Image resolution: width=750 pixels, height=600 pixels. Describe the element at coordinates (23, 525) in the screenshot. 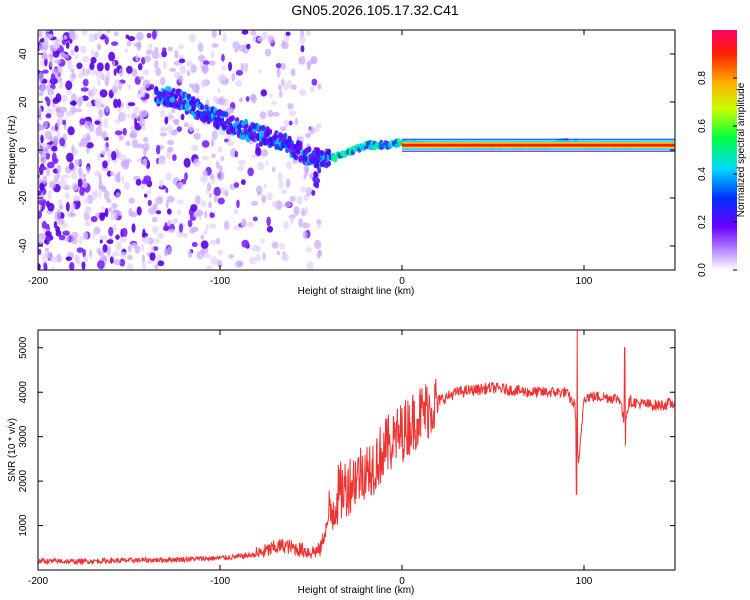

I see `y-tick-label: 1000` at that location.